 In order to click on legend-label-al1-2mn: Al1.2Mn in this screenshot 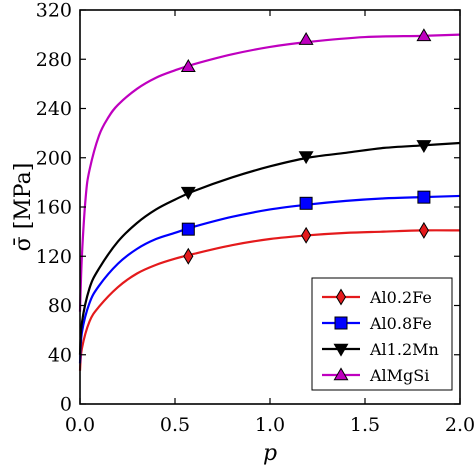, I will do `click(404, 349)`.